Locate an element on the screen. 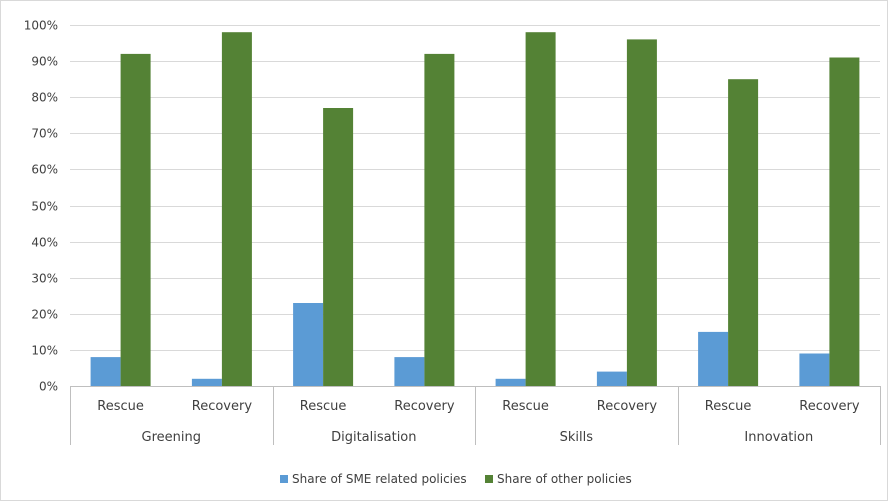  y-tick-label: 50% is located at coordinates (44, 207).